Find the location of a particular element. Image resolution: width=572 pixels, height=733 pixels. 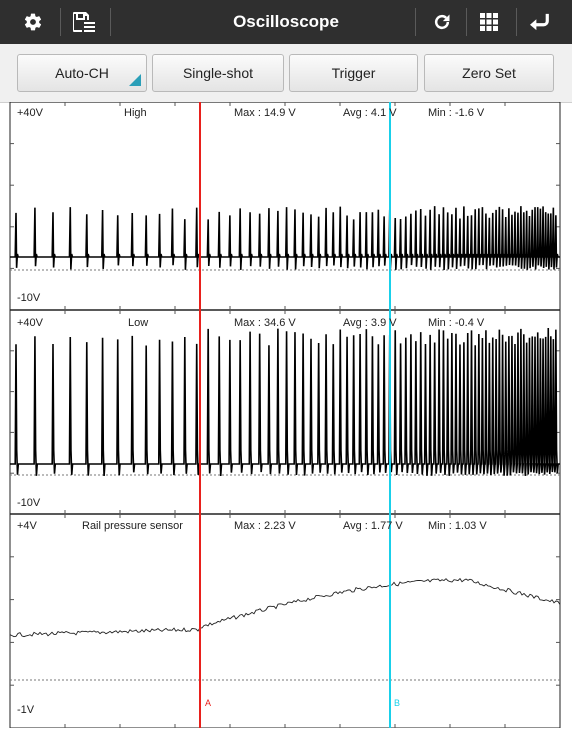

ch1-avg: Avg : 4.1 V is located at coordinates (370, 113).